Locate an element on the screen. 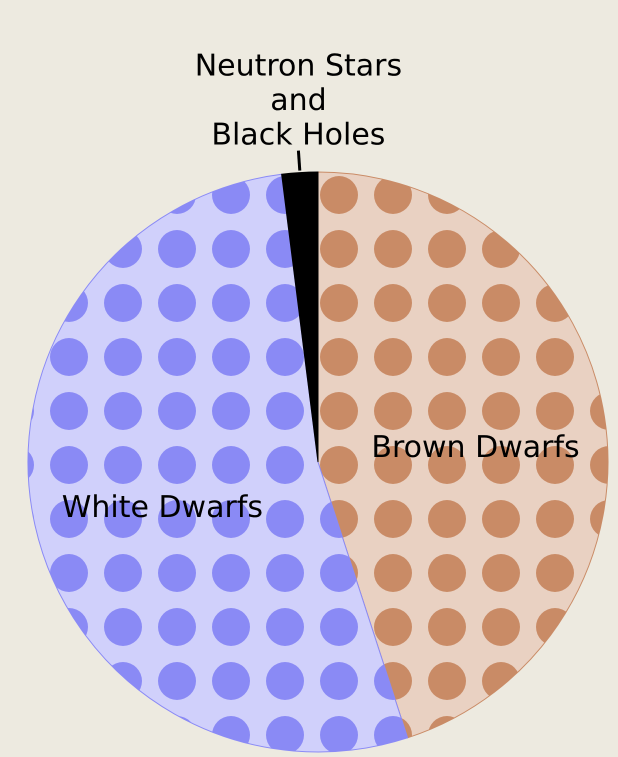  slice-label: Brown Dwarfs is located at coordinates (475, 448).